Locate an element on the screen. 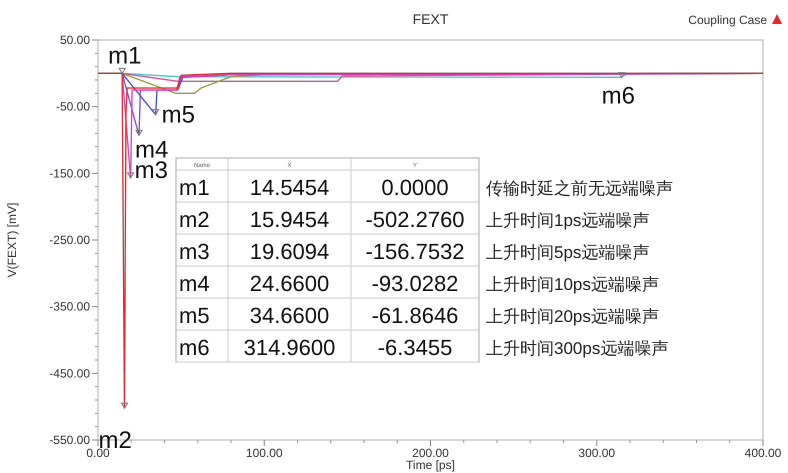 This screenshot has height=473, width=788. annotation: 0.0000 is located at coordinates (415, 187).